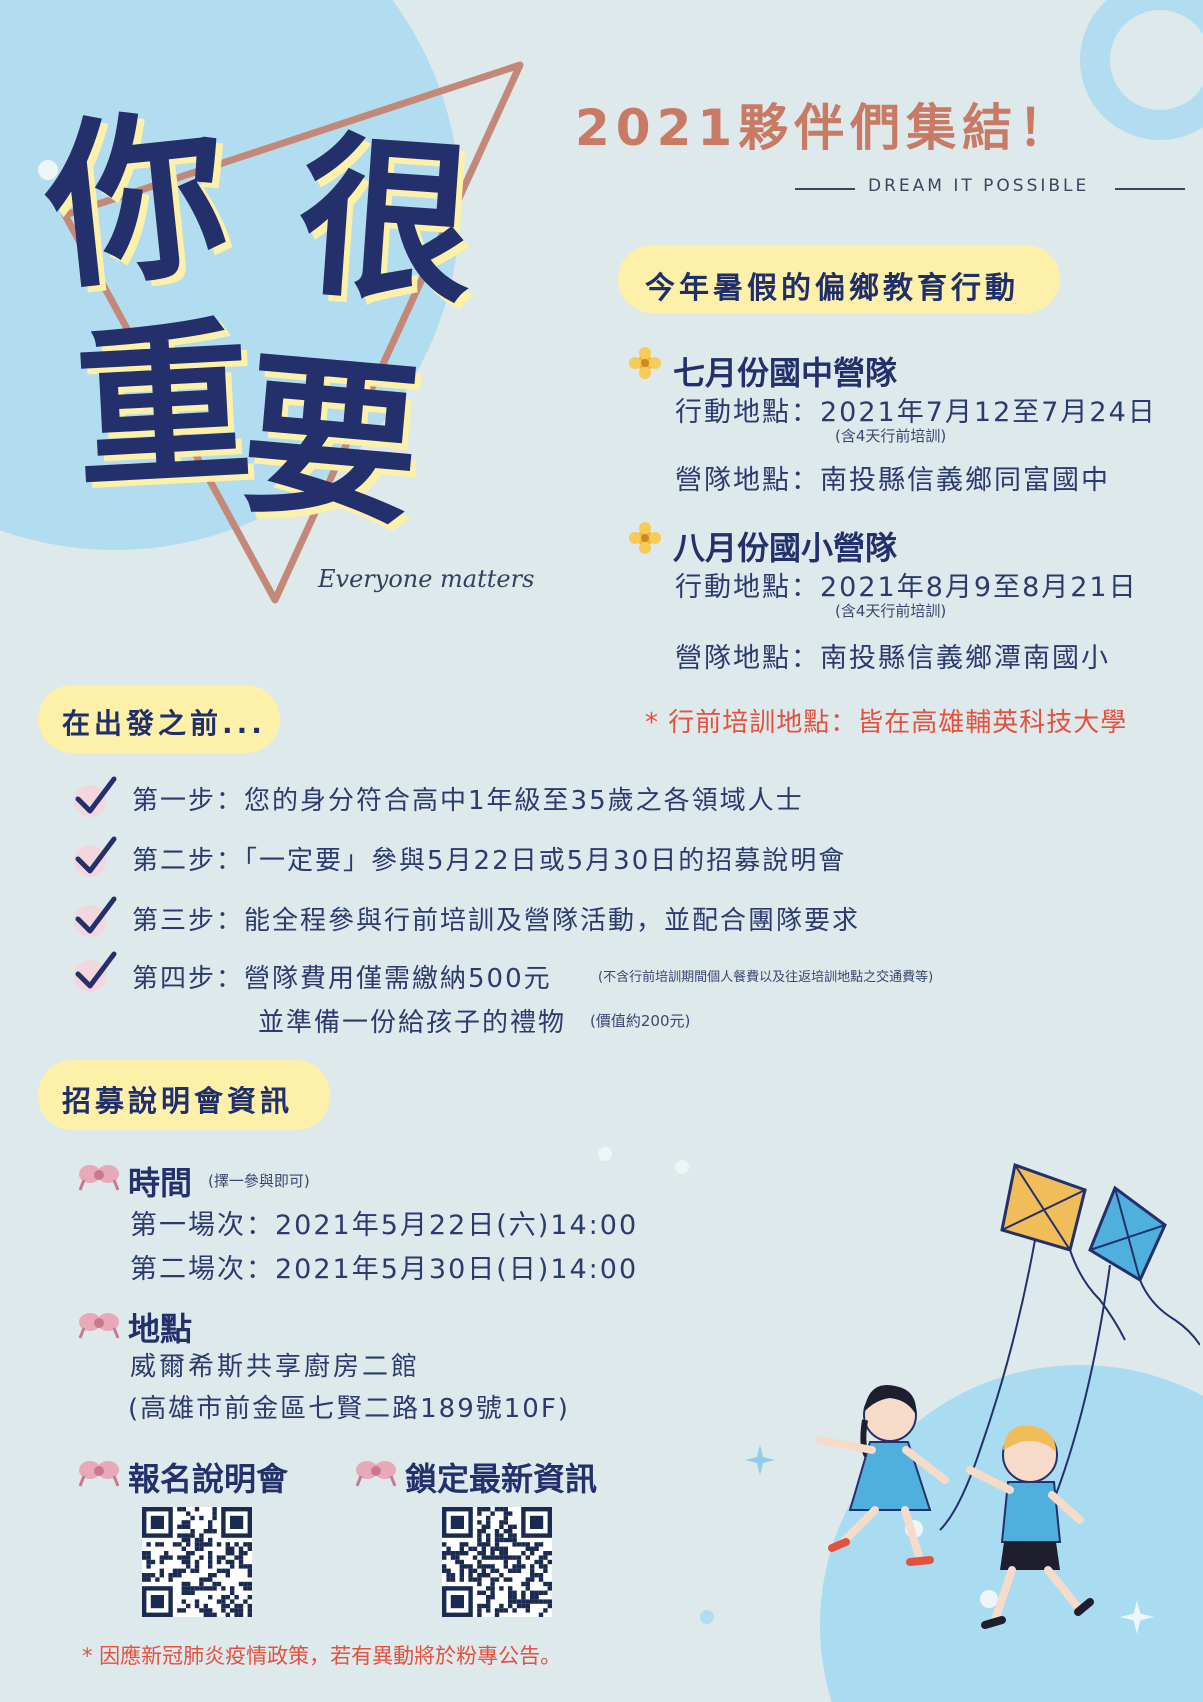 The width and height of the screenshot is (1203, 1702). Describe the element at coordinates (497, 1562) in the screenshot. I see `qr-code-follow` at that location.